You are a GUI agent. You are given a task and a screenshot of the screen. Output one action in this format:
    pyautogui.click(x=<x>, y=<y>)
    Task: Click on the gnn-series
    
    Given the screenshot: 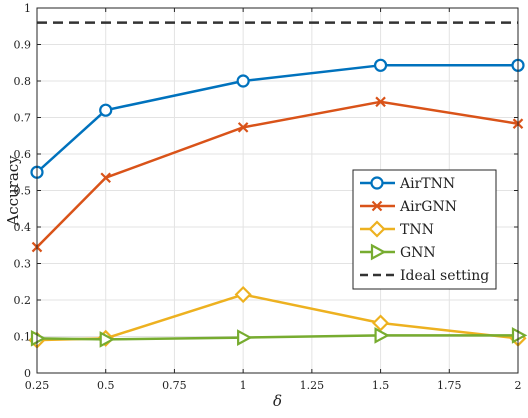 What is the action you would take?
    pyautogui.click(x=279, y=337)
    